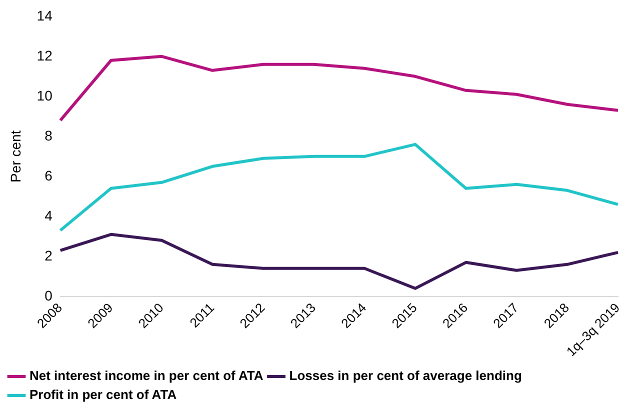  What do you see at coordinates (48, 215) in the screenshot?
I see `y-tick-label: 4` at bounding box center [48, 215].